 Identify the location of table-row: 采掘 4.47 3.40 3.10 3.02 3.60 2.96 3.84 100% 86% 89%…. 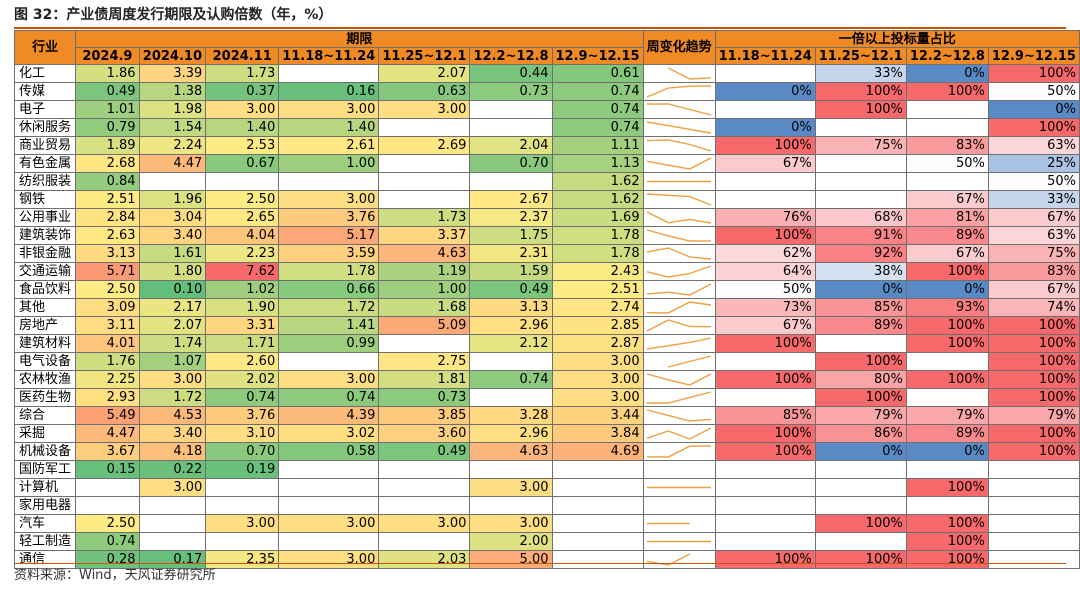
(546, 433).